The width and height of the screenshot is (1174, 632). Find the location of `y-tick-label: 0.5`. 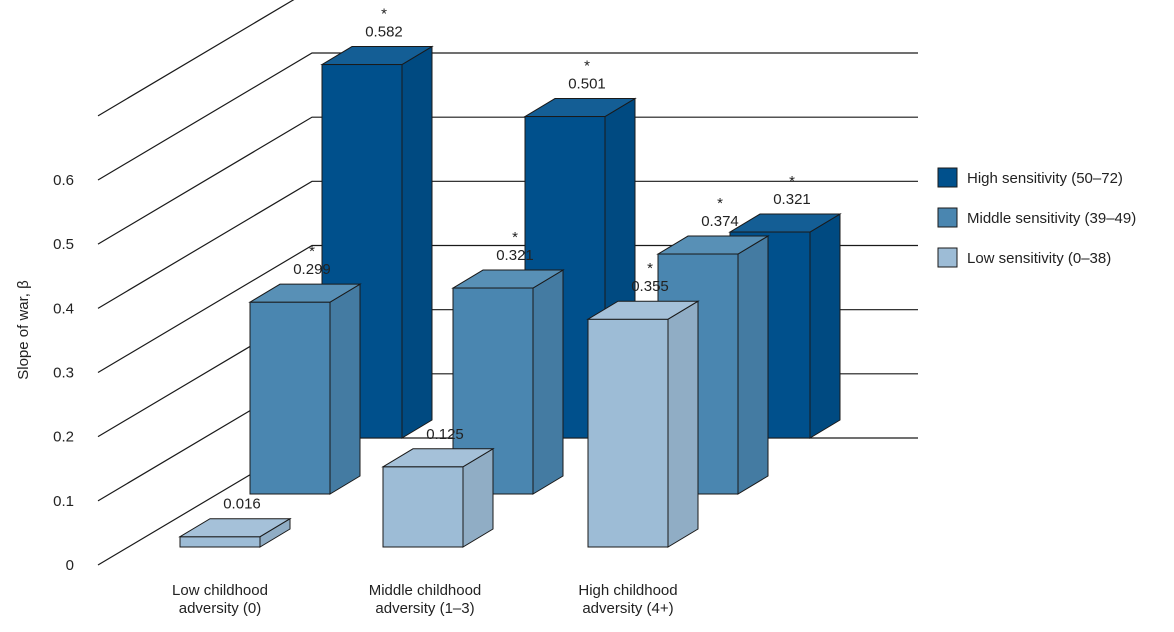

y-tick-label: 0.5 is located at coordinates (63, 244).